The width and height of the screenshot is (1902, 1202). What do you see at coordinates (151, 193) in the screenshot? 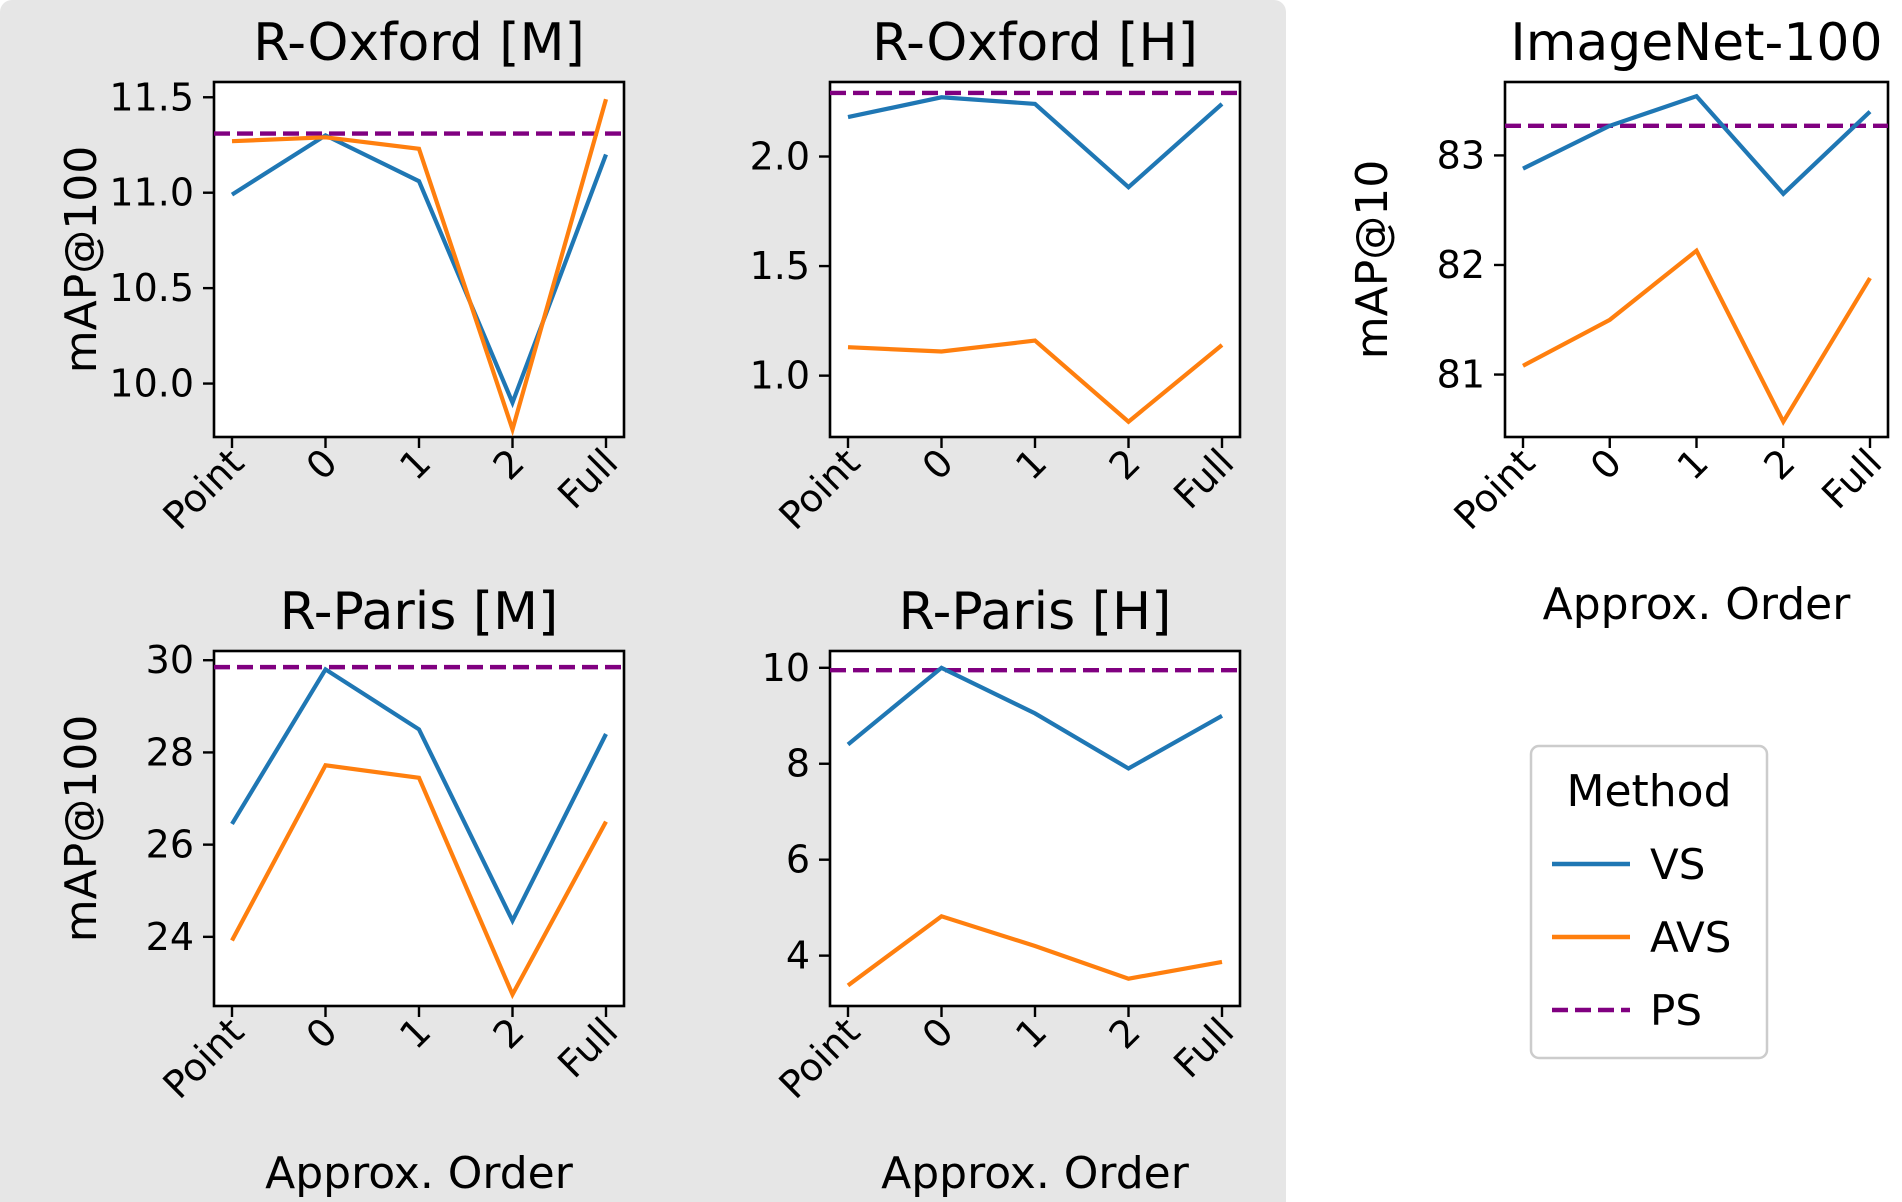
I see `y-tick-label: 11.0` at bounding box center [151, 193].